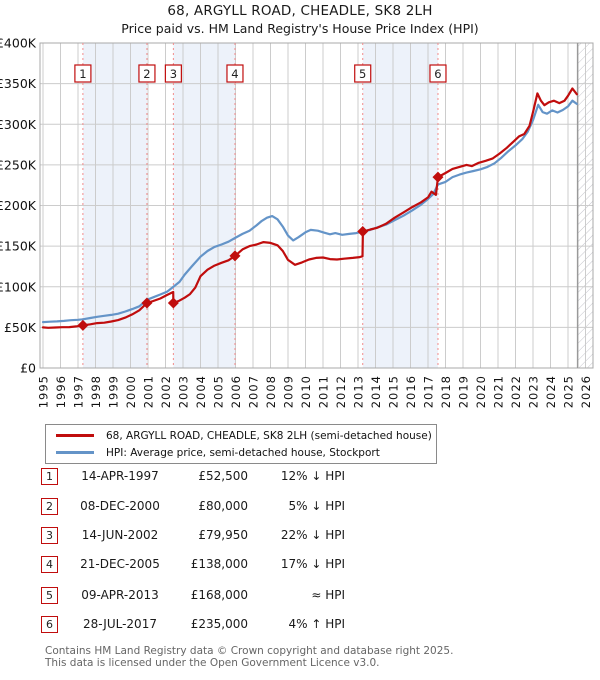  What do you see at coordinates (120, 595) in the screenshot?
I see `sale-date: 09-APR-2013` at bounding box center [120, 595].